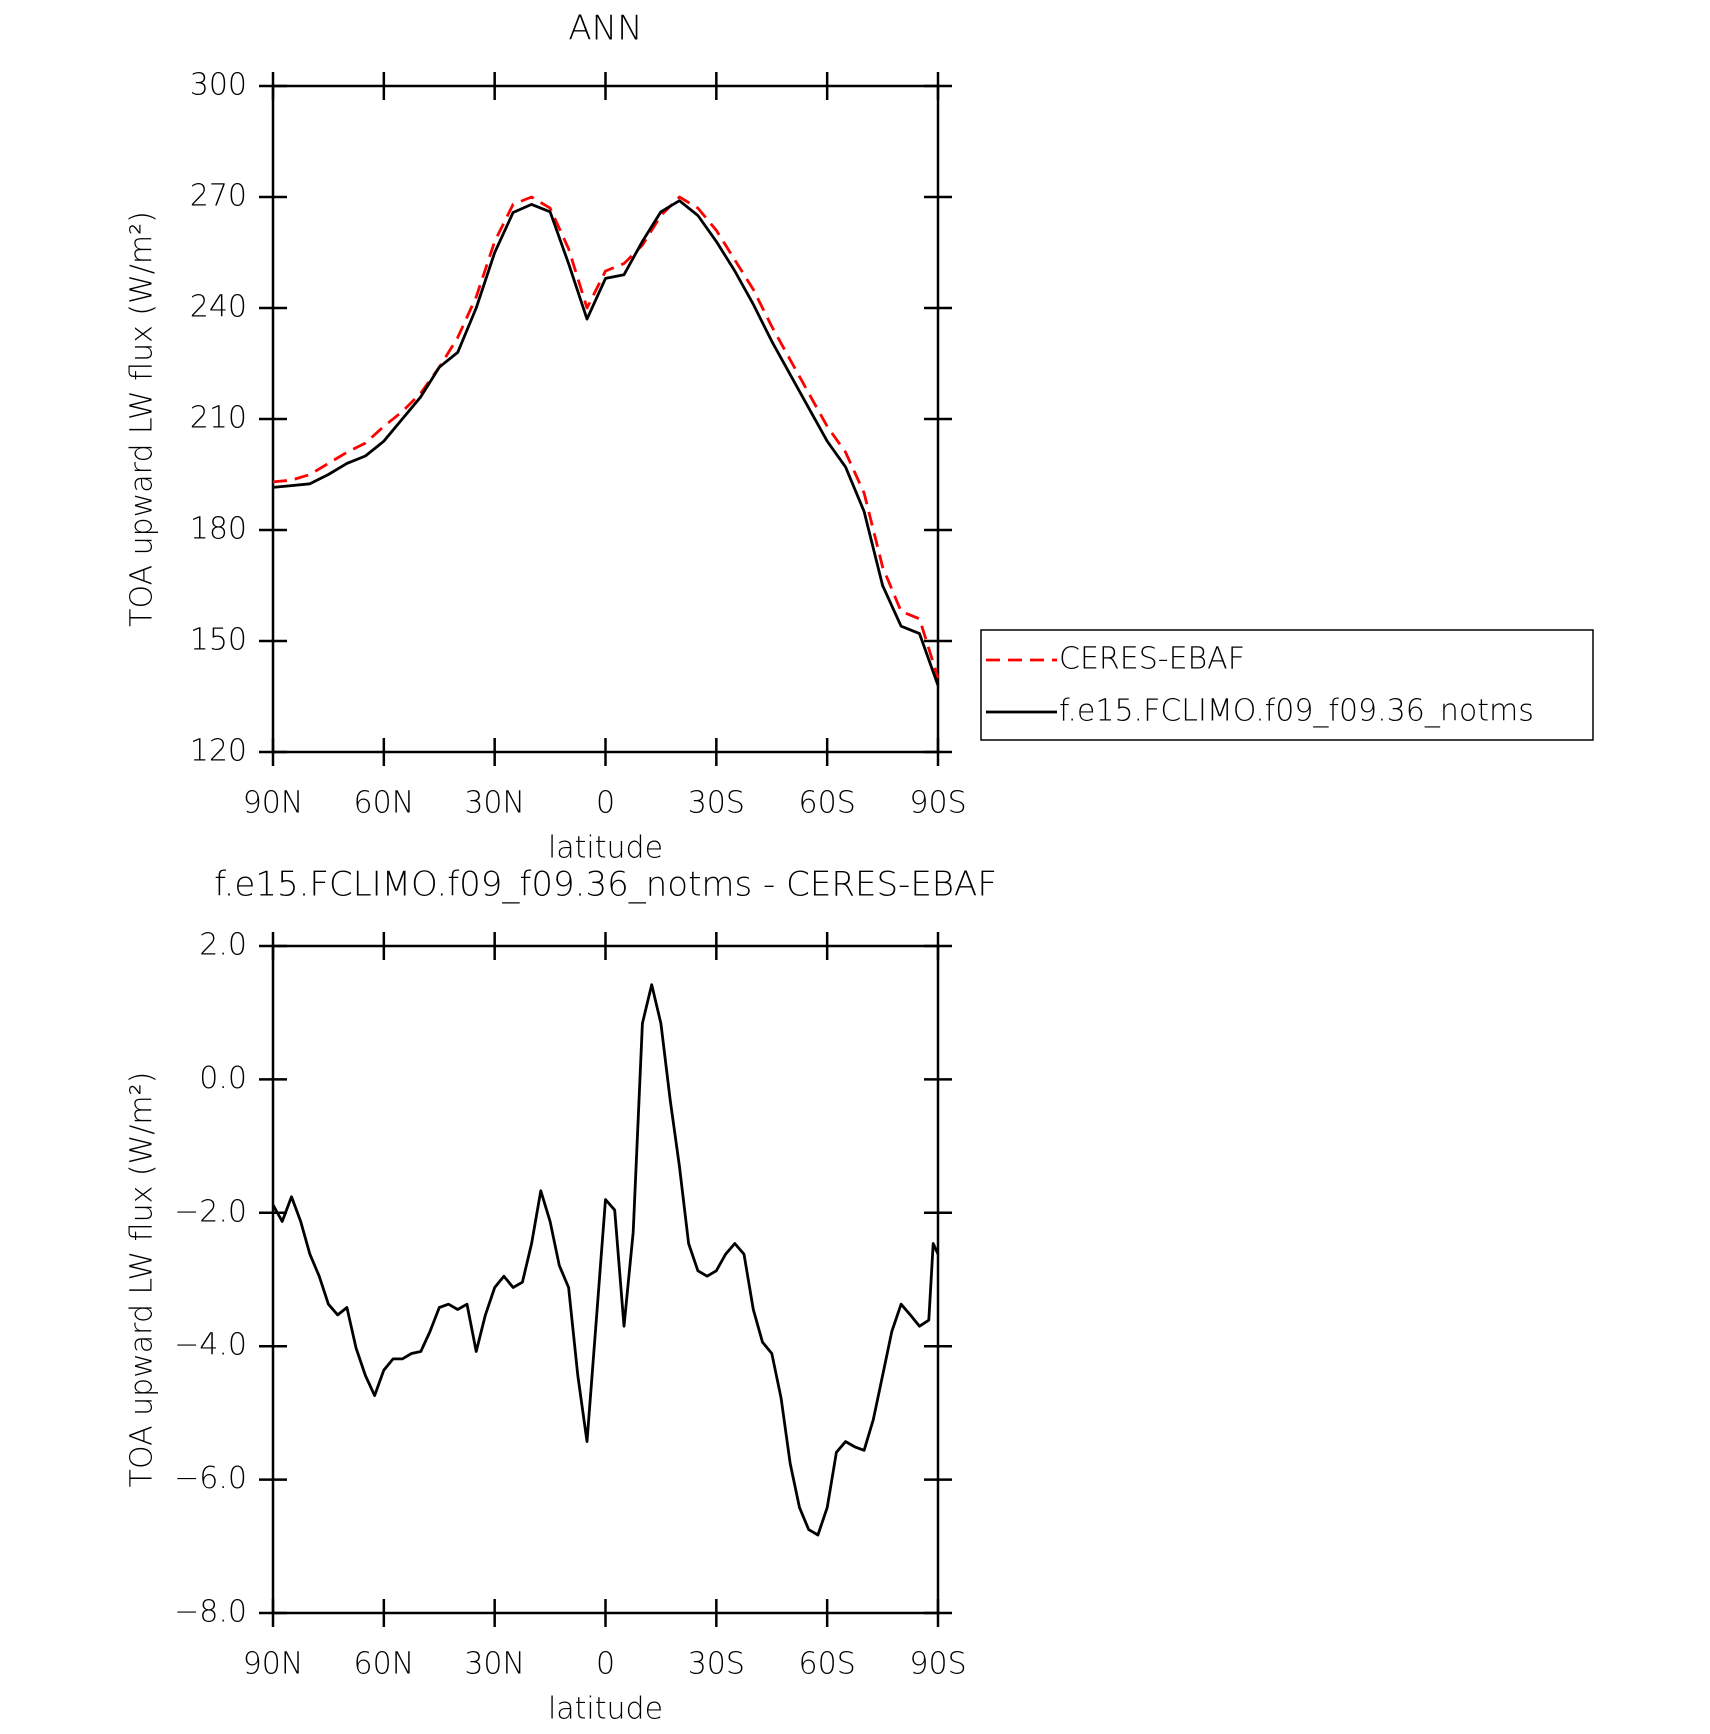  I want to click on y-tick-label: 0.0, so click(223, 1078).